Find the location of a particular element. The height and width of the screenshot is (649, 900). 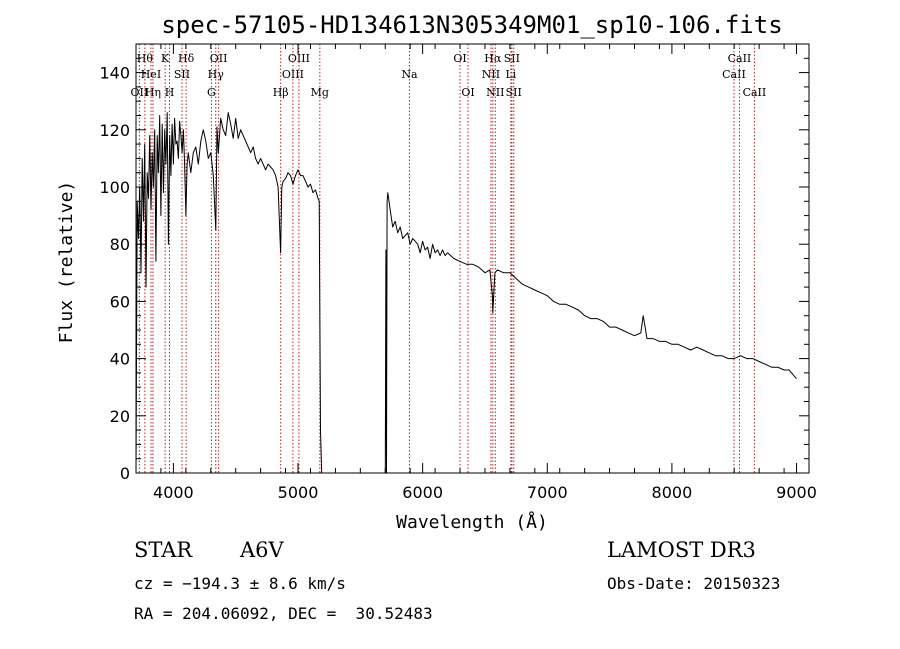

line-marker-label: H is located at coordinates (170, 92).